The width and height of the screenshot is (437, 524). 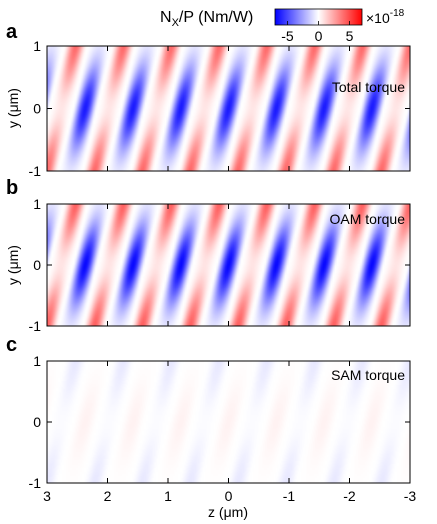 What do you see at coordinates (350, 36) in the screenshot?
I see `colorbar-tick-label: 5` at bounding box center [350, 36].